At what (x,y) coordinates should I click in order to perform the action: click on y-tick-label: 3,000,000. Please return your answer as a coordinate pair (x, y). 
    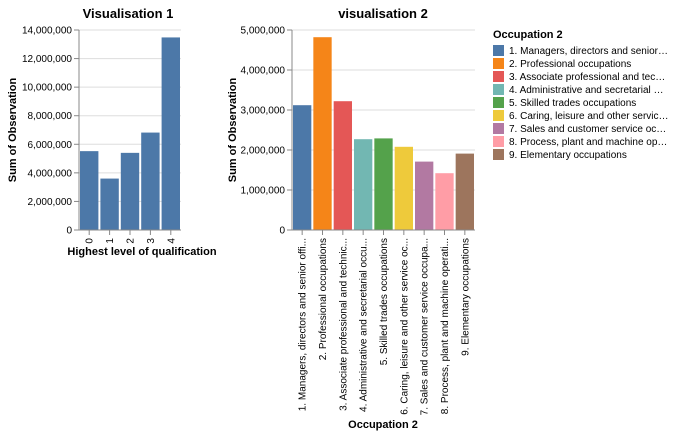
    Looking at the image, I should click on (263, 111).